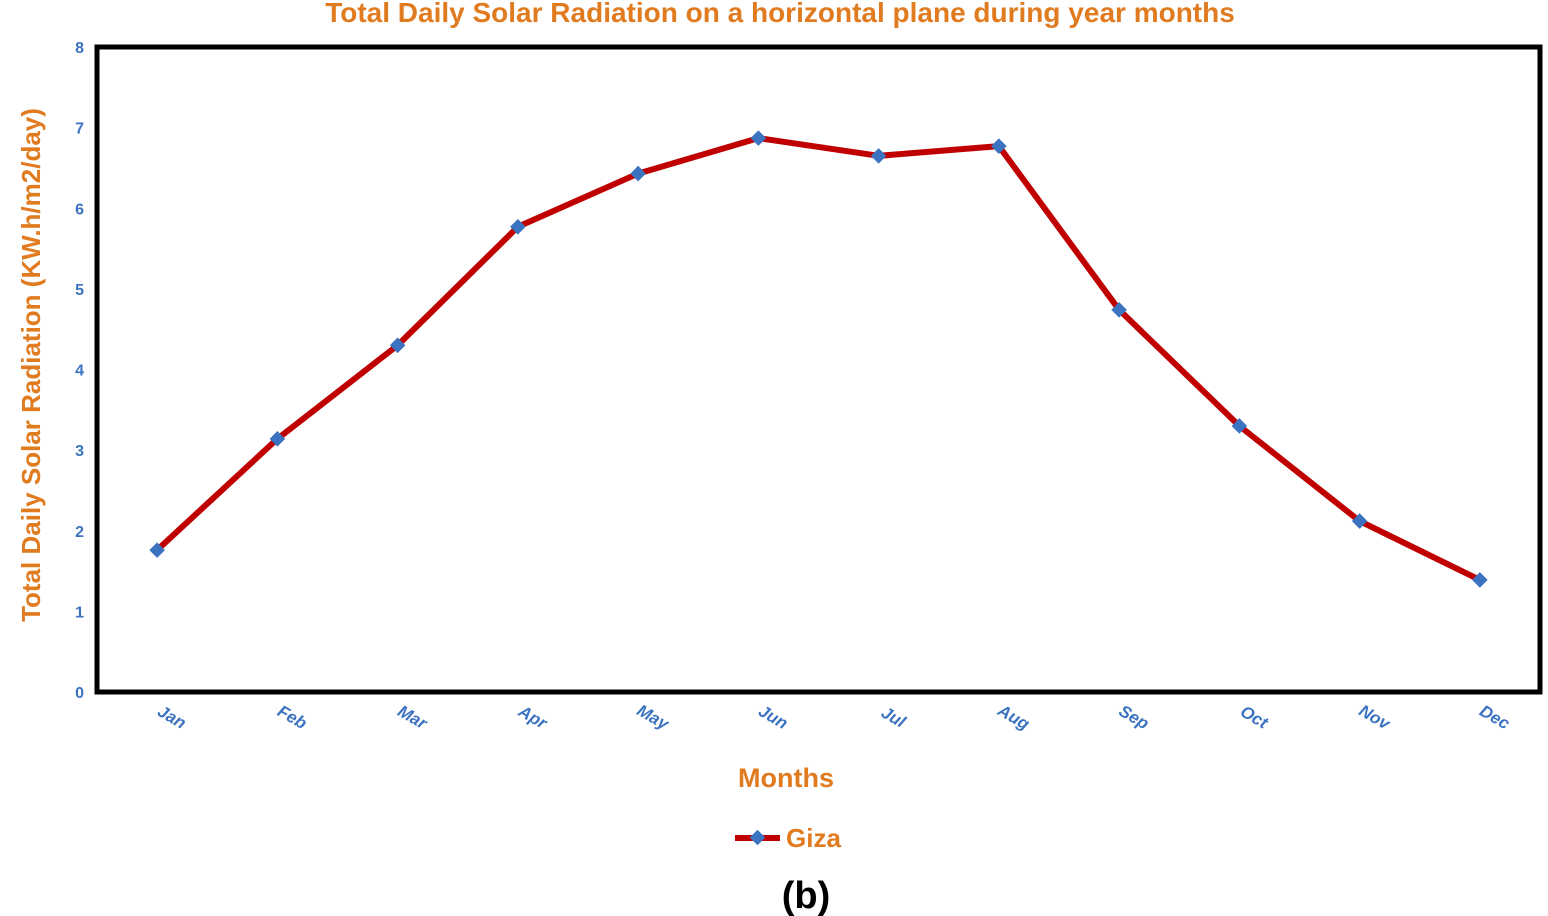  I want to click on y-tick-label: 0, so click(79, 693).